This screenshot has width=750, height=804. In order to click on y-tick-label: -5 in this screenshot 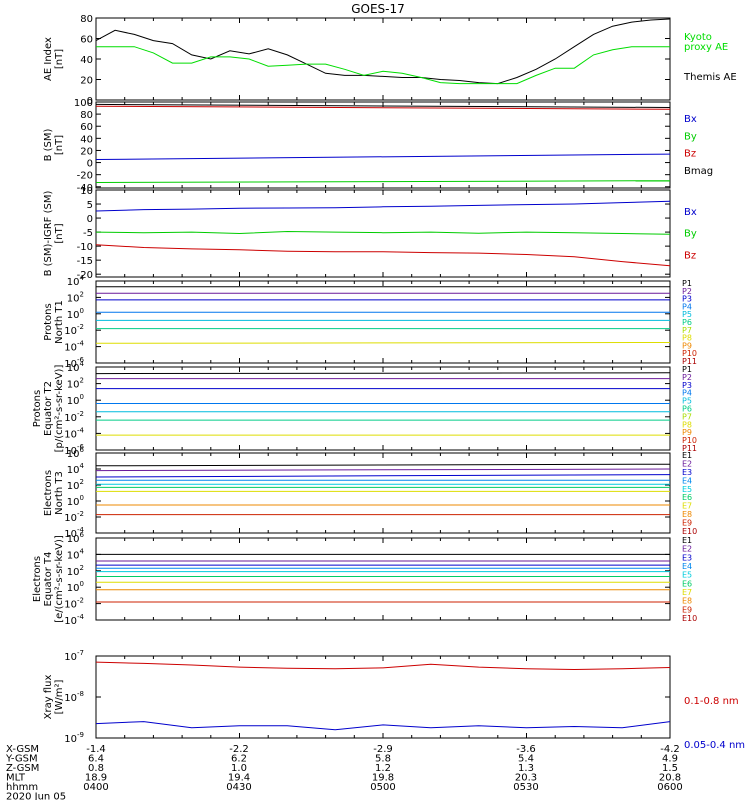, I will do `click(88, 233)`.